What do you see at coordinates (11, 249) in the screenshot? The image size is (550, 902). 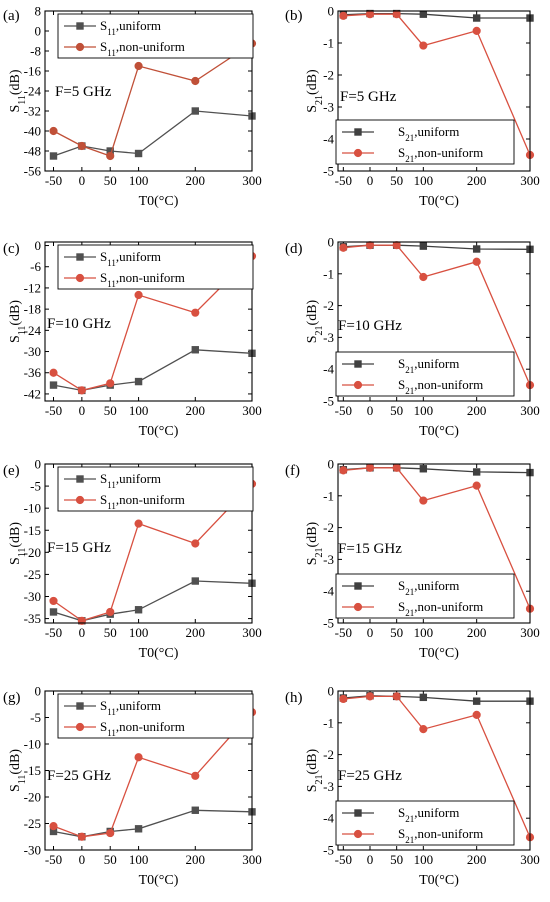 I see `panel-label: (c)` at bounding box center [11, 249].